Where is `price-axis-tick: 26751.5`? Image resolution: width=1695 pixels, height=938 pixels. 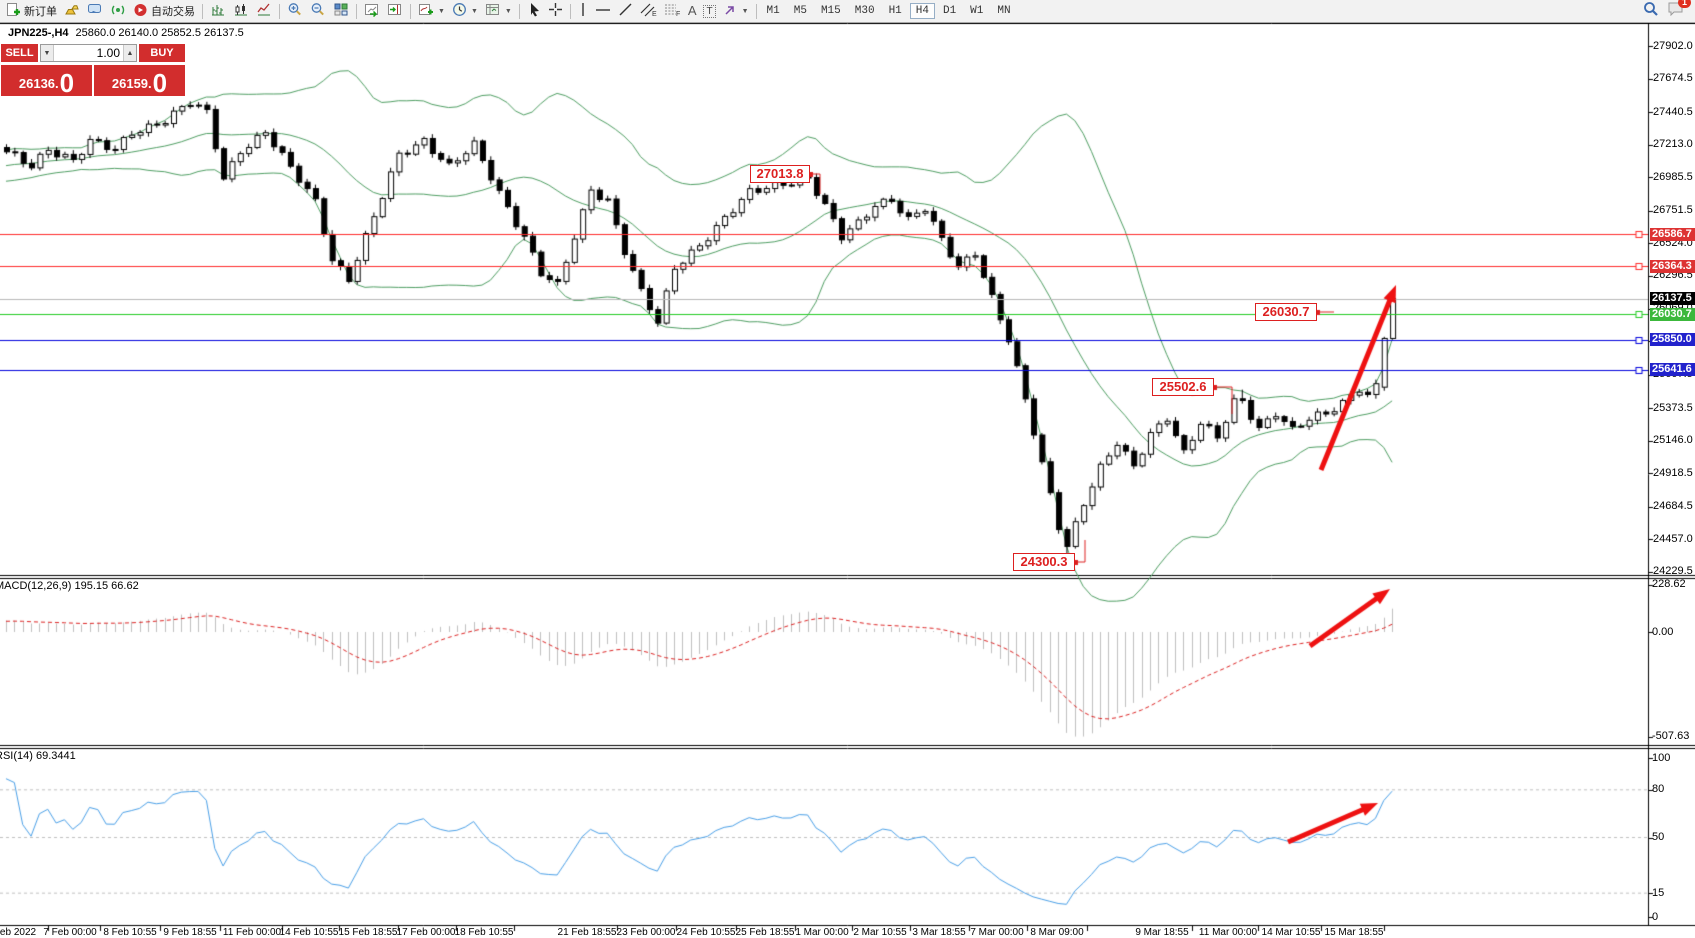 price-axis-tick: 26751.5 is located at coordinates (1673, 210).